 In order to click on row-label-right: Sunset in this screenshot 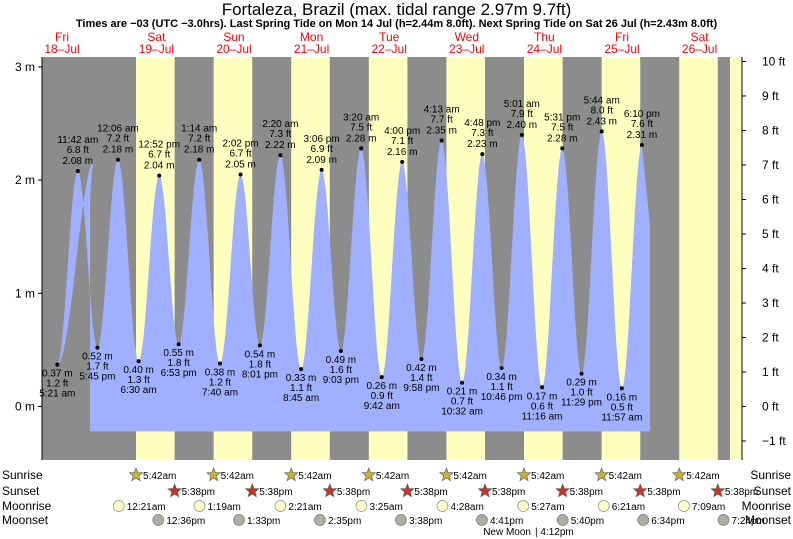, I will do `click(773, 491)`.